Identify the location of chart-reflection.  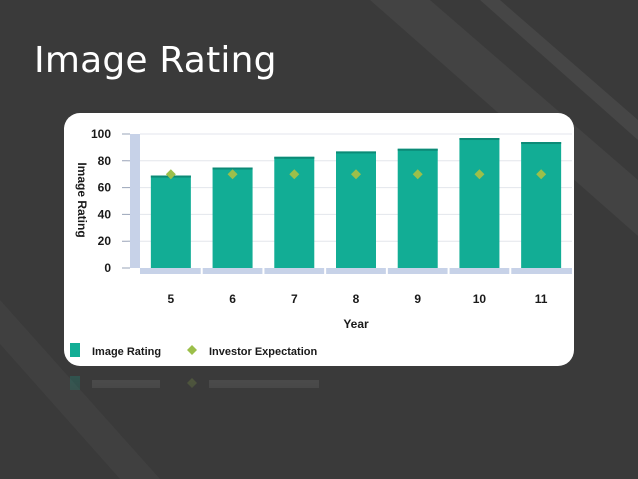
(319, 403).